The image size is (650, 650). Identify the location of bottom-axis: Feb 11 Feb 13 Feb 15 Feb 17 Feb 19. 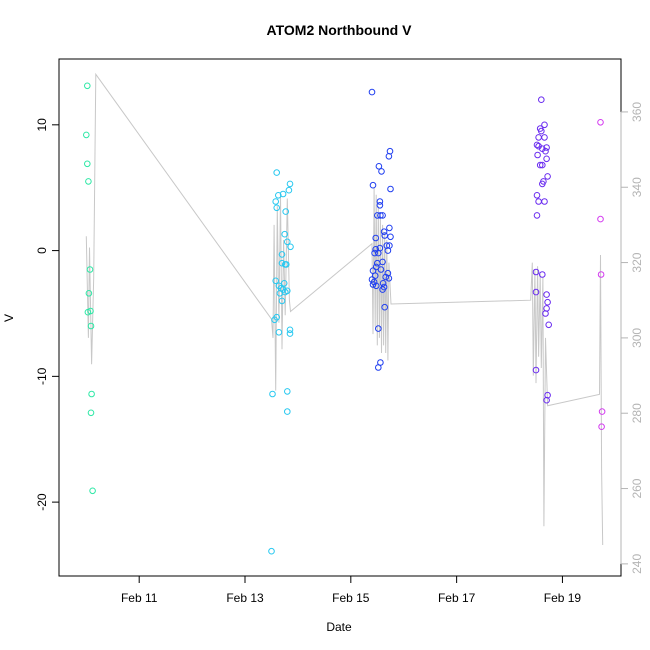
(351, 590).